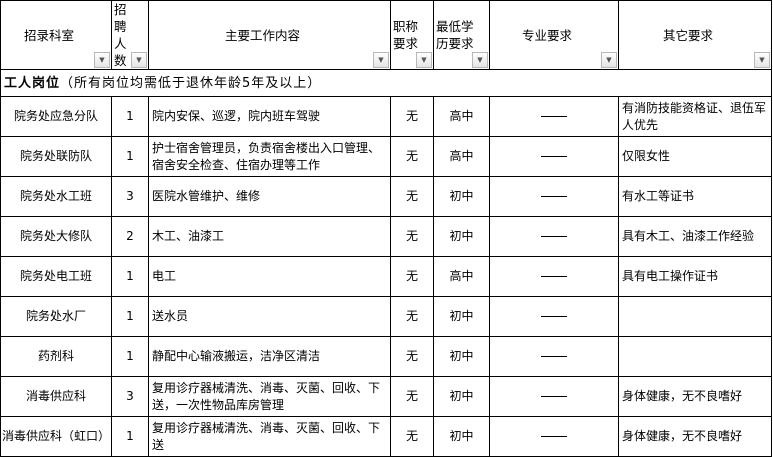  I want to click on cell-content: 医院水管维护、维修, so click(269, 196).